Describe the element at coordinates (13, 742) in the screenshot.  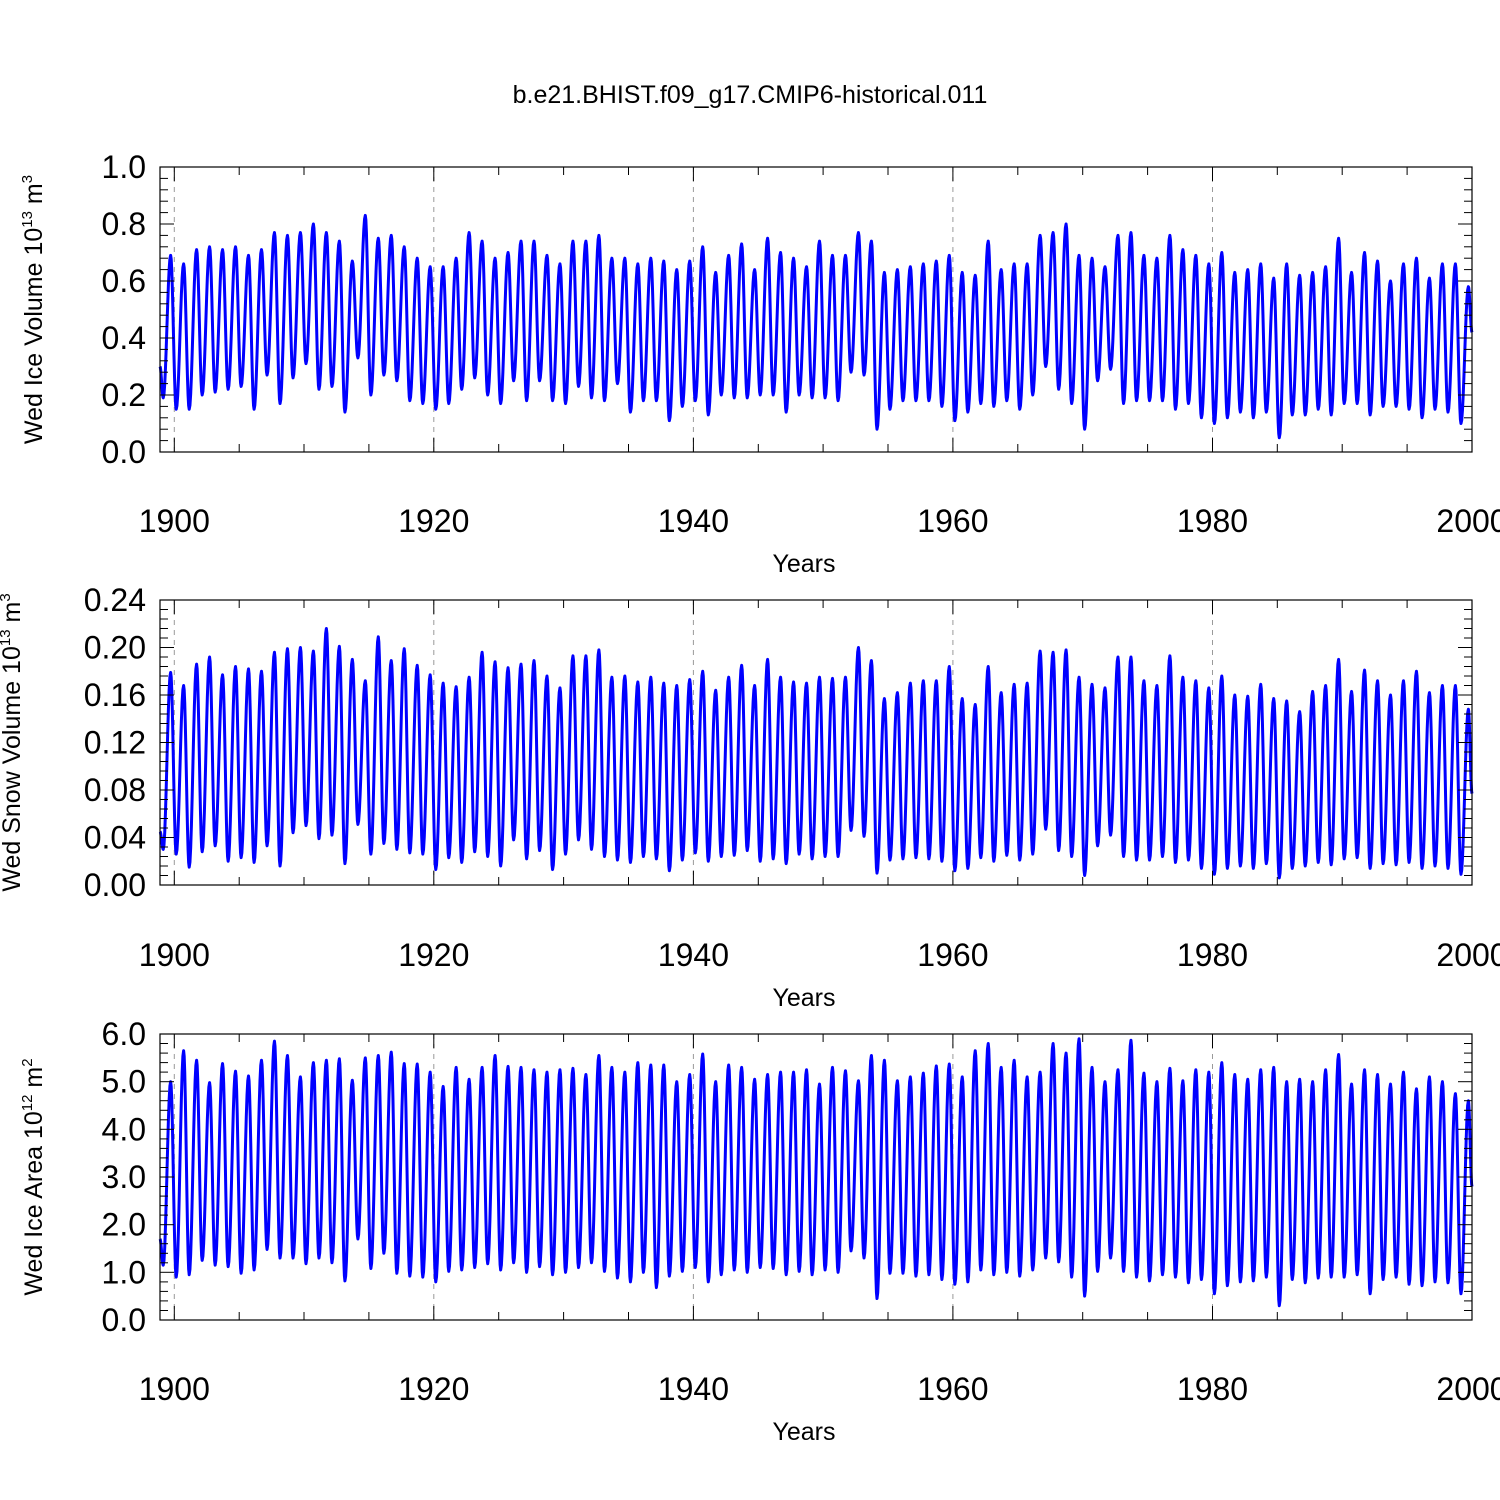
I see `ylabel-snow-volume: Wed Snow Volume 1013 m3` at that location.